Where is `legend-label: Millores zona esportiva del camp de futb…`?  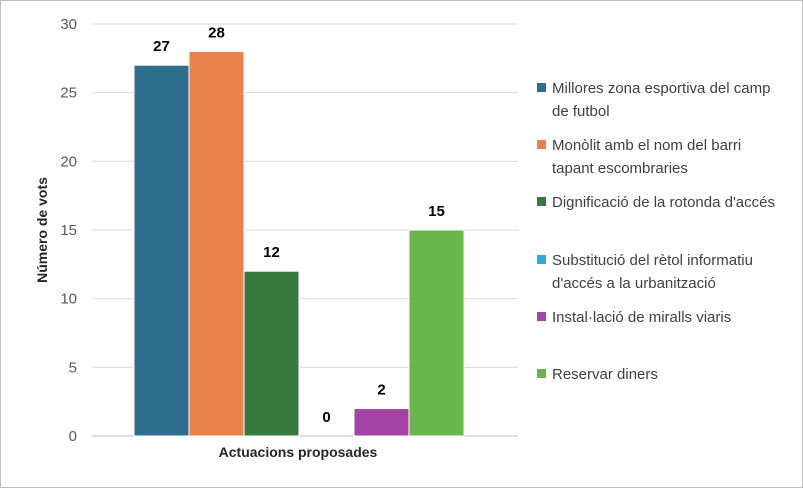
legend-label: Millores zona esportiva del camp de futb… is located at coordinates (661, 100).